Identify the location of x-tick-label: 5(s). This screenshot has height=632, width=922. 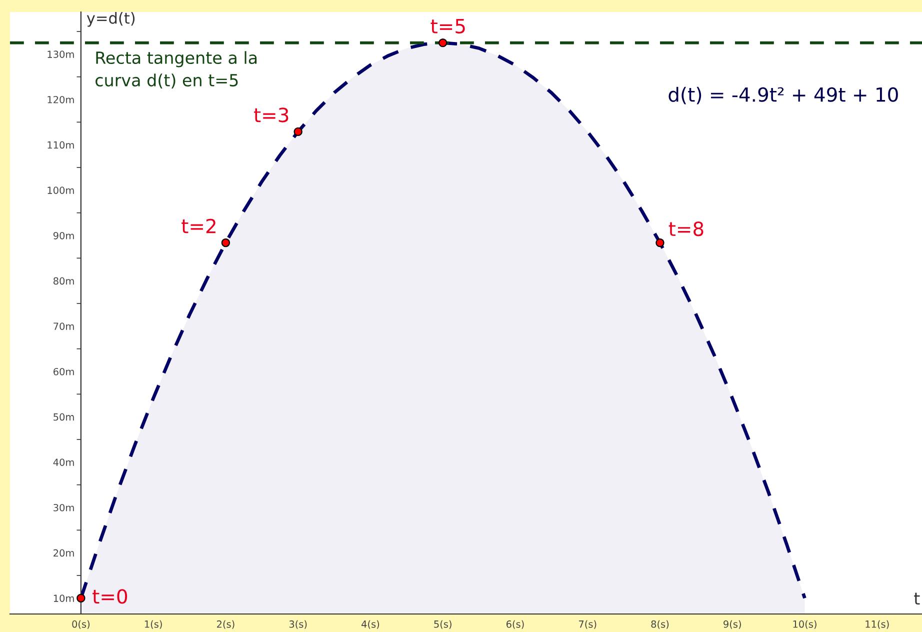
(443, 624).